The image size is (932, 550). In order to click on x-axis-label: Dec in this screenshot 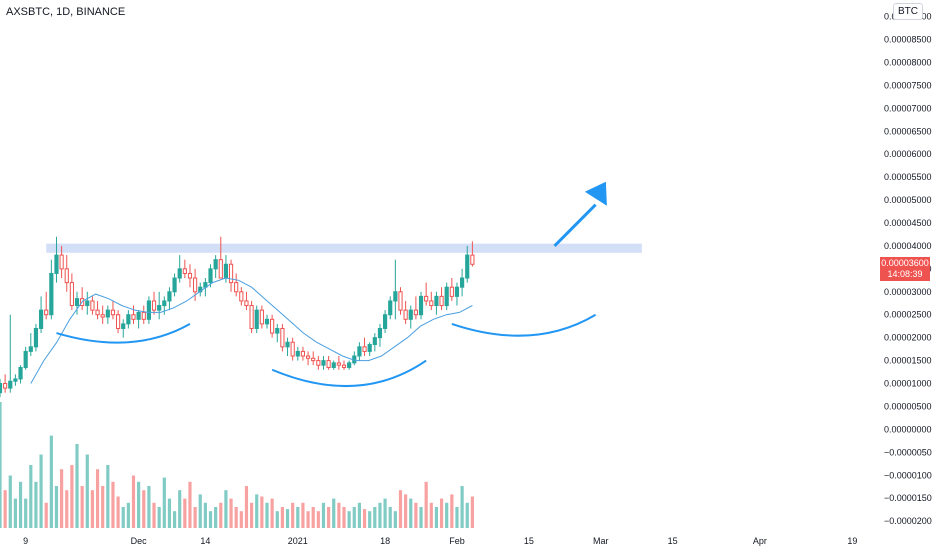, I will do `click(139, 541)`.